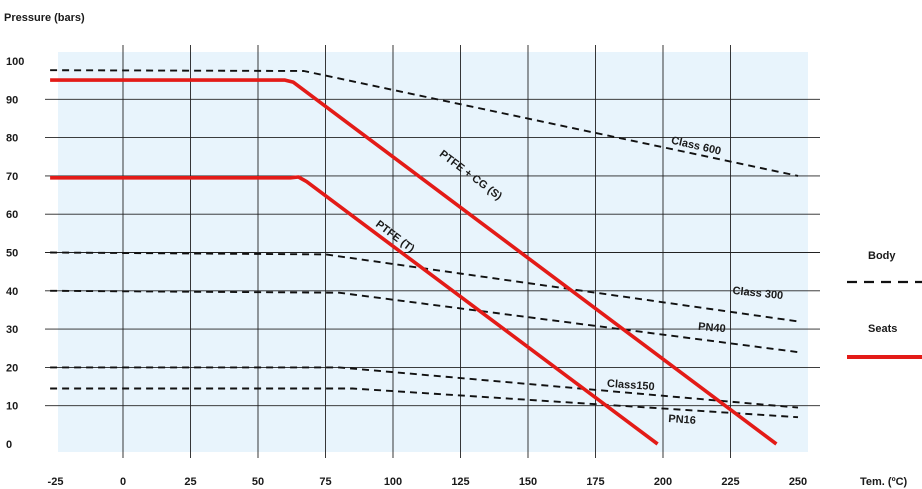 The image size is (922, 489). What do you see at coordinates (631, 385) in the screenshot?
I see `series-label-class150: Class150` at bounding box center [631, 385].